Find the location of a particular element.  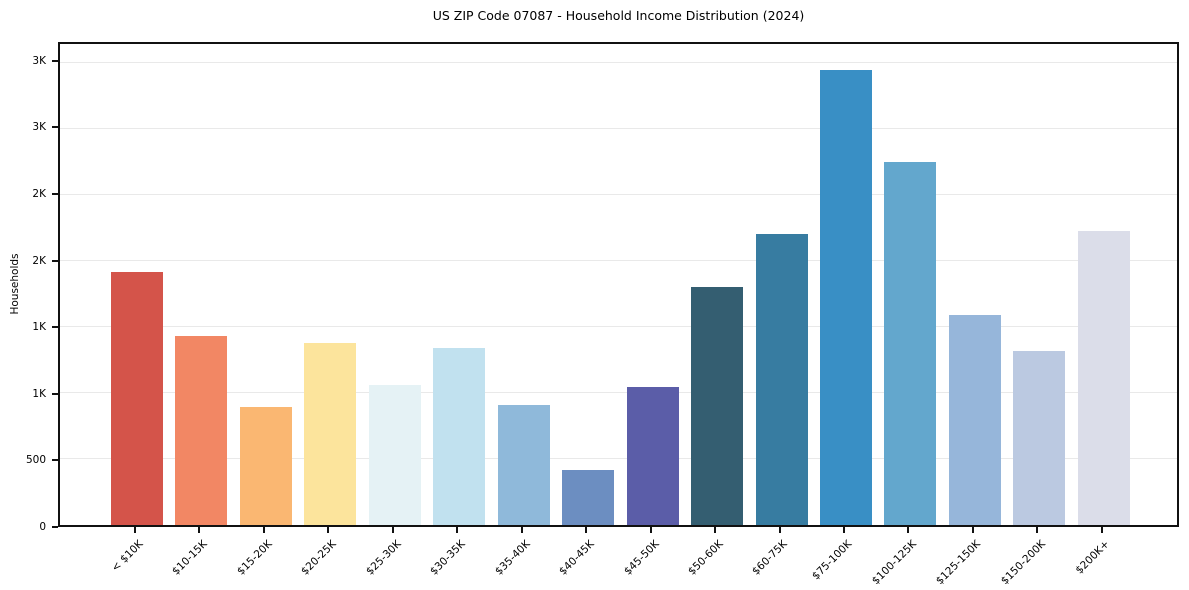

bar-$60-75K is located at coordinates (781, 379).